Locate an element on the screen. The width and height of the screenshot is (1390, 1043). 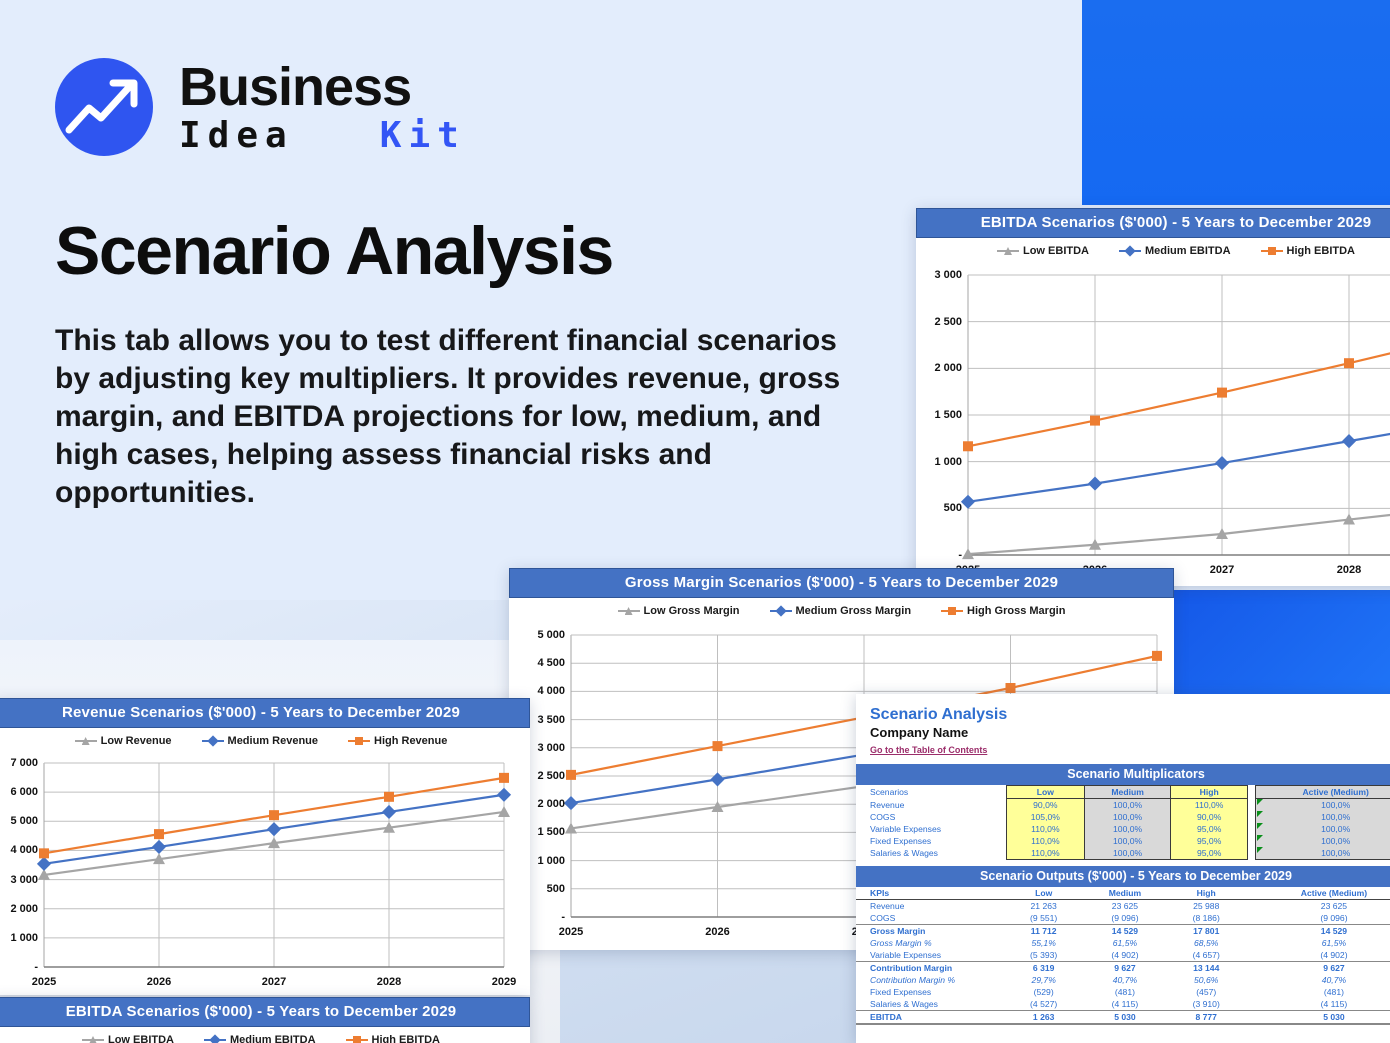
cell-low: (529) is located at coordinates (1043, 992).